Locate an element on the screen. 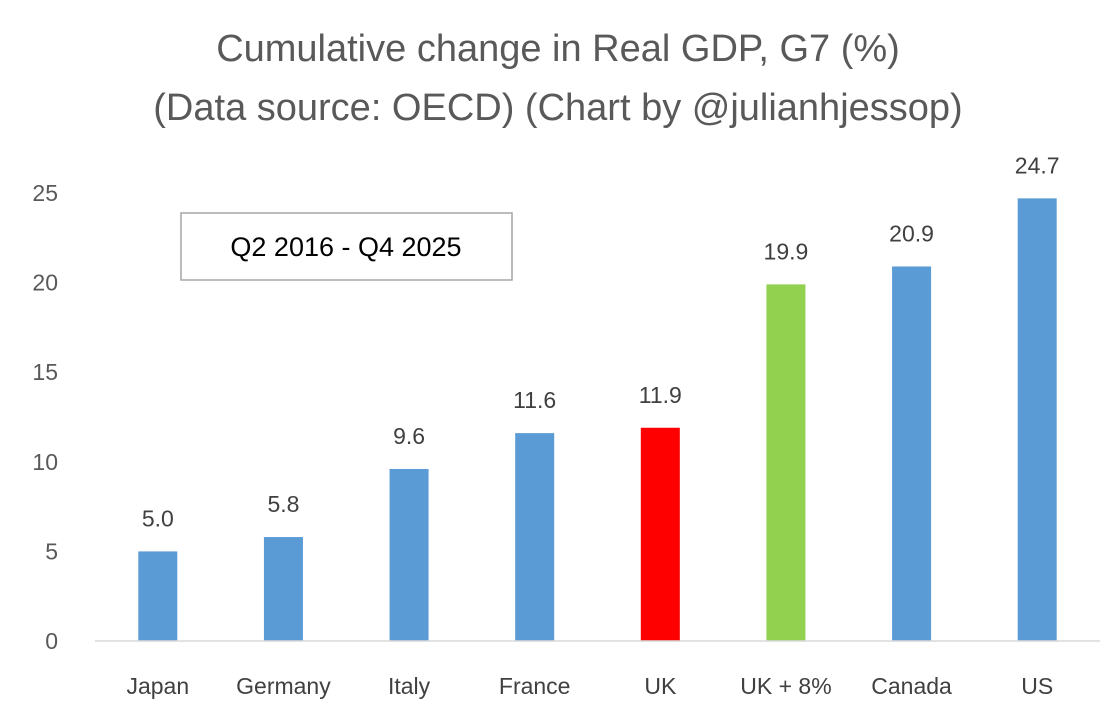 This screenshot has height=715, width=1116. x-tick-label: France is located at coordinates (535, 686).